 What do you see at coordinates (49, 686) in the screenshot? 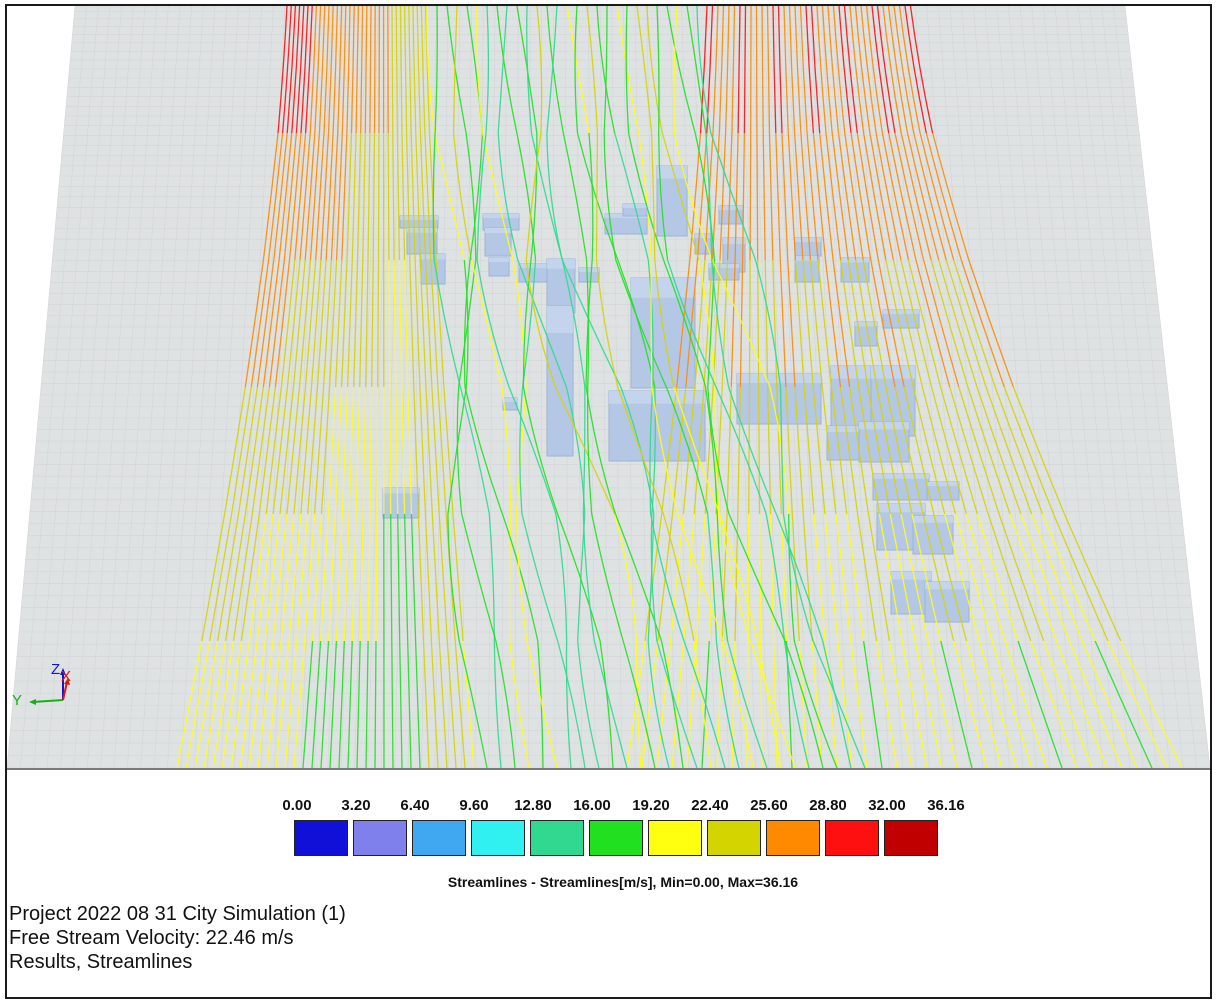
I see `axis-triad-icon` at bounding box center [49, 686].